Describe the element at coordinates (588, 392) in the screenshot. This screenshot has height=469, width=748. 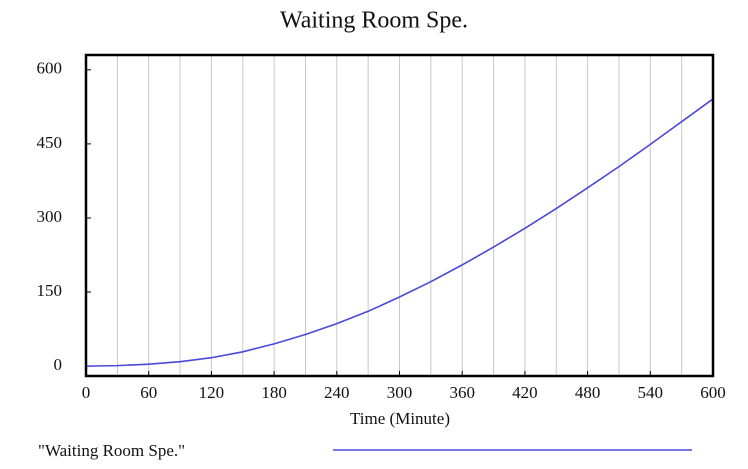
I see `x-tick-label: 480` at that location.